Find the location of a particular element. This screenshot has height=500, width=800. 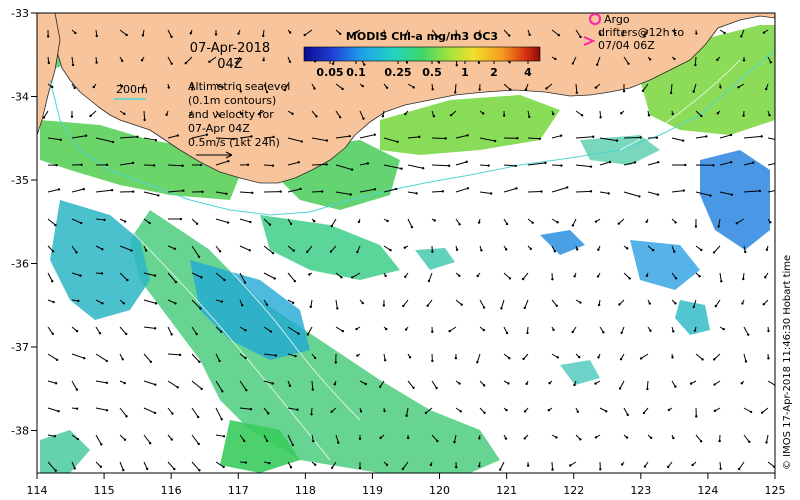

lon-tick-label: 123 is located at coordinates (640, 490).